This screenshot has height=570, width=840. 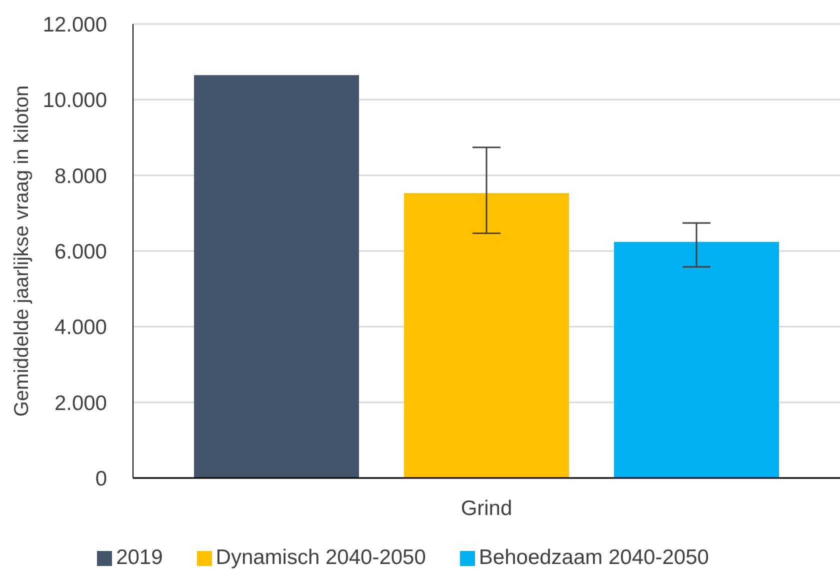 What do you see at coordinates (80, 328) in the screenshot?
I see `y-tick-label: 4.000` at bounding box center [80, 328].